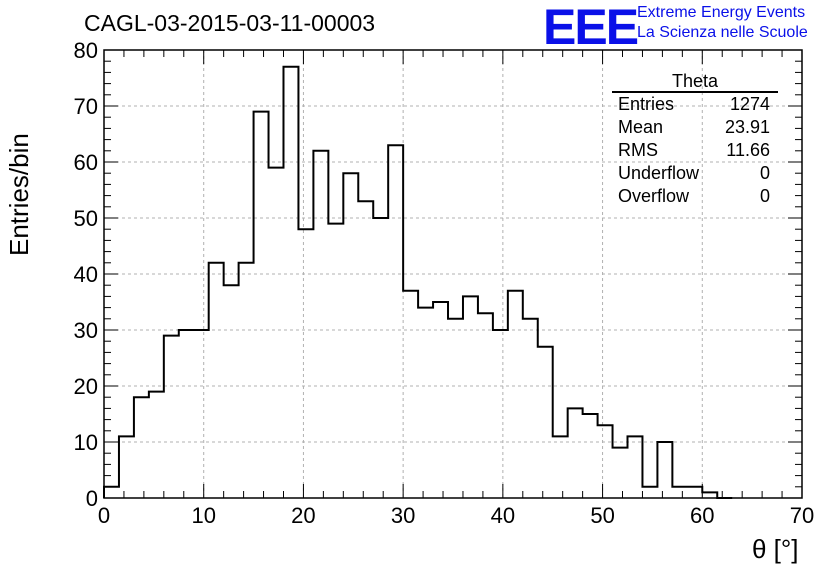 This screenshot has height=572, width=836. What do you see at coordinates (203, 515) in the screenshot?
I see `x-tick-label: 10` at bounding box center [203, 515].